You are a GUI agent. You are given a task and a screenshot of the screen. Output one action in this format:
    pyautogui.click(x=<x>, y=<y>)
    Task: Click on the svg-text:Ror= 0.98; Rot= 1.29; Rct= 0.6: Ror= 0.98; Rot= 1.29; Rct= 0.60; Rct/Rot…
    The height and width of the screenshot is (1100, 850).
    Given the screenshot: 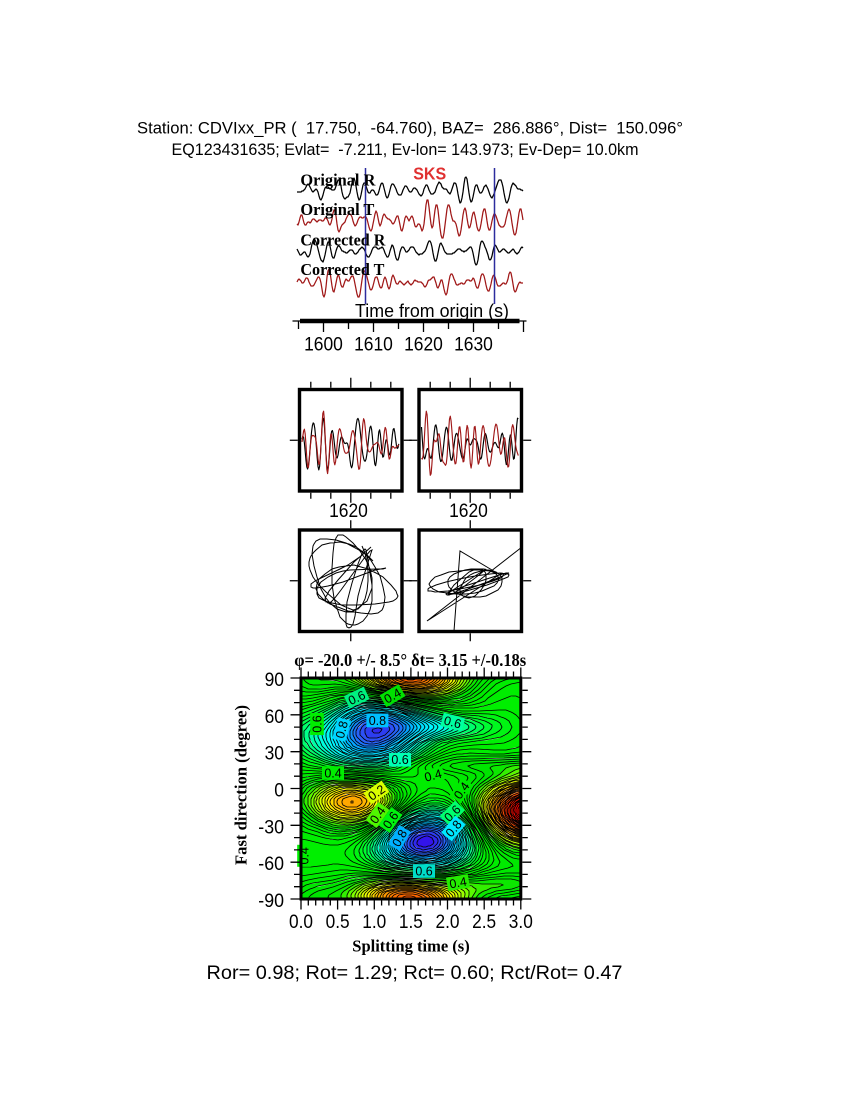 What is the action you would take?
    pyautogui.click(x=415, y=973)
    